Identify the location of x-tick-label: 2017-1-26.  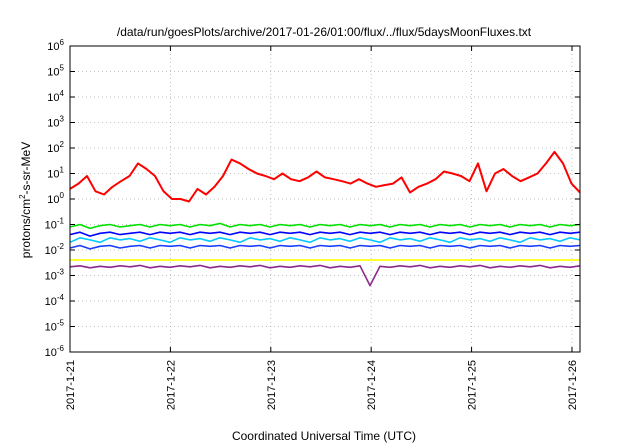
(573, 385).